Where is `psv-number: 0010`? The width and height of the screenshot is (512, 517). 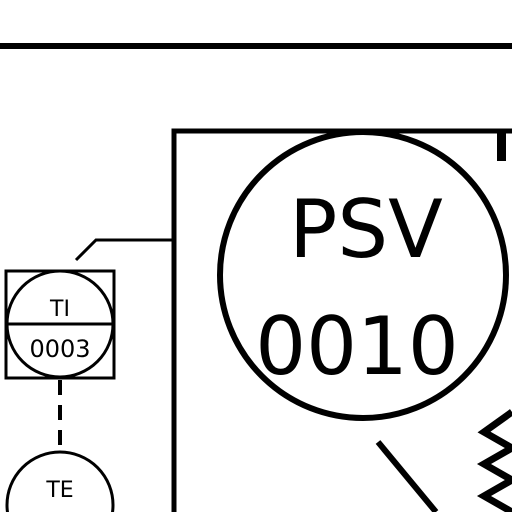
psv-number: 0010 is located at coordinates (357, 346).